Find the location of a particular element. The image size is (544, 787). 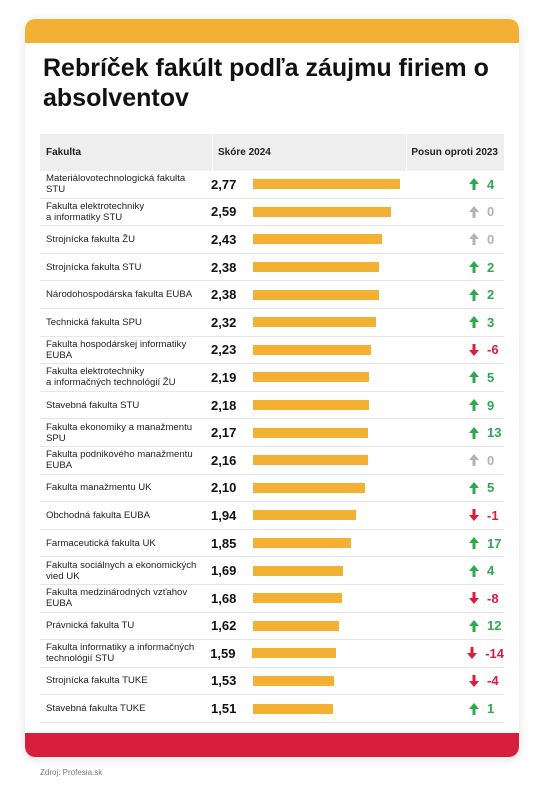

change-cell: -4 is located at coordinates (455, 680).